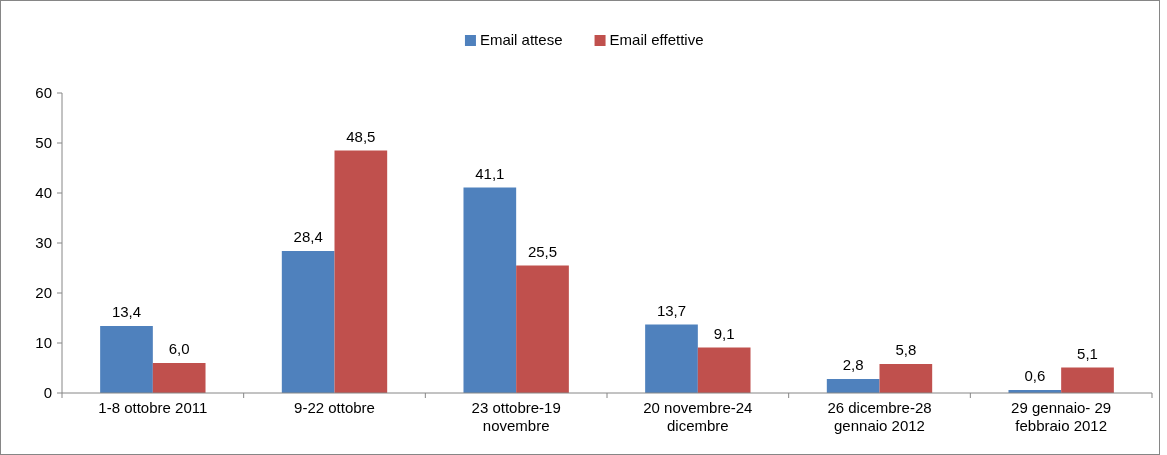 The height and width of the screenshot is (455, 1167). What do you see at coordinates (308, 236) in the screenshot?
I see `data-label: 28,4` at bounding box center [308, 236].